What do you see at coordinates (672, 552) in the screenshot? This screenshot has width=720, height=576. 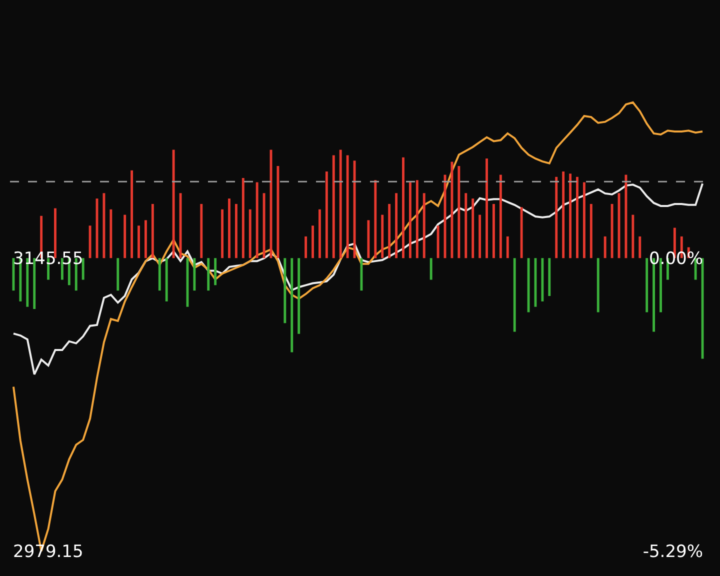 I see `y2-tick-label: -5.29%` at bounding box center [672, 552].